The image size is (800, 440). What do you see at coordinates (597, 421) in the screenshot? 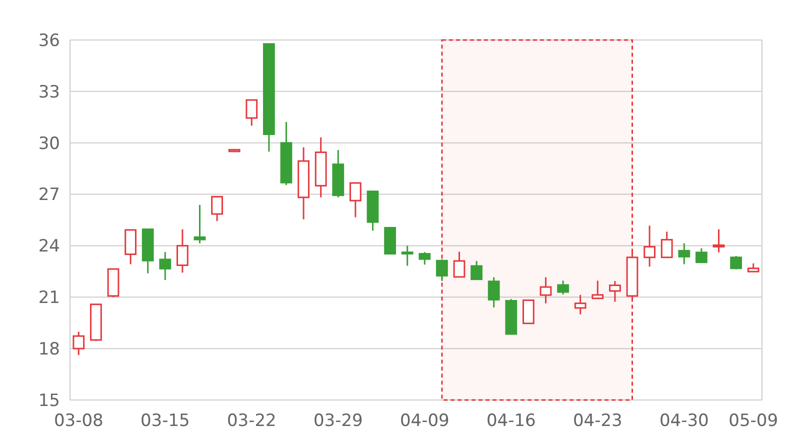
I see `x-tick-label: 04-23` at bounding box center [597, 421].